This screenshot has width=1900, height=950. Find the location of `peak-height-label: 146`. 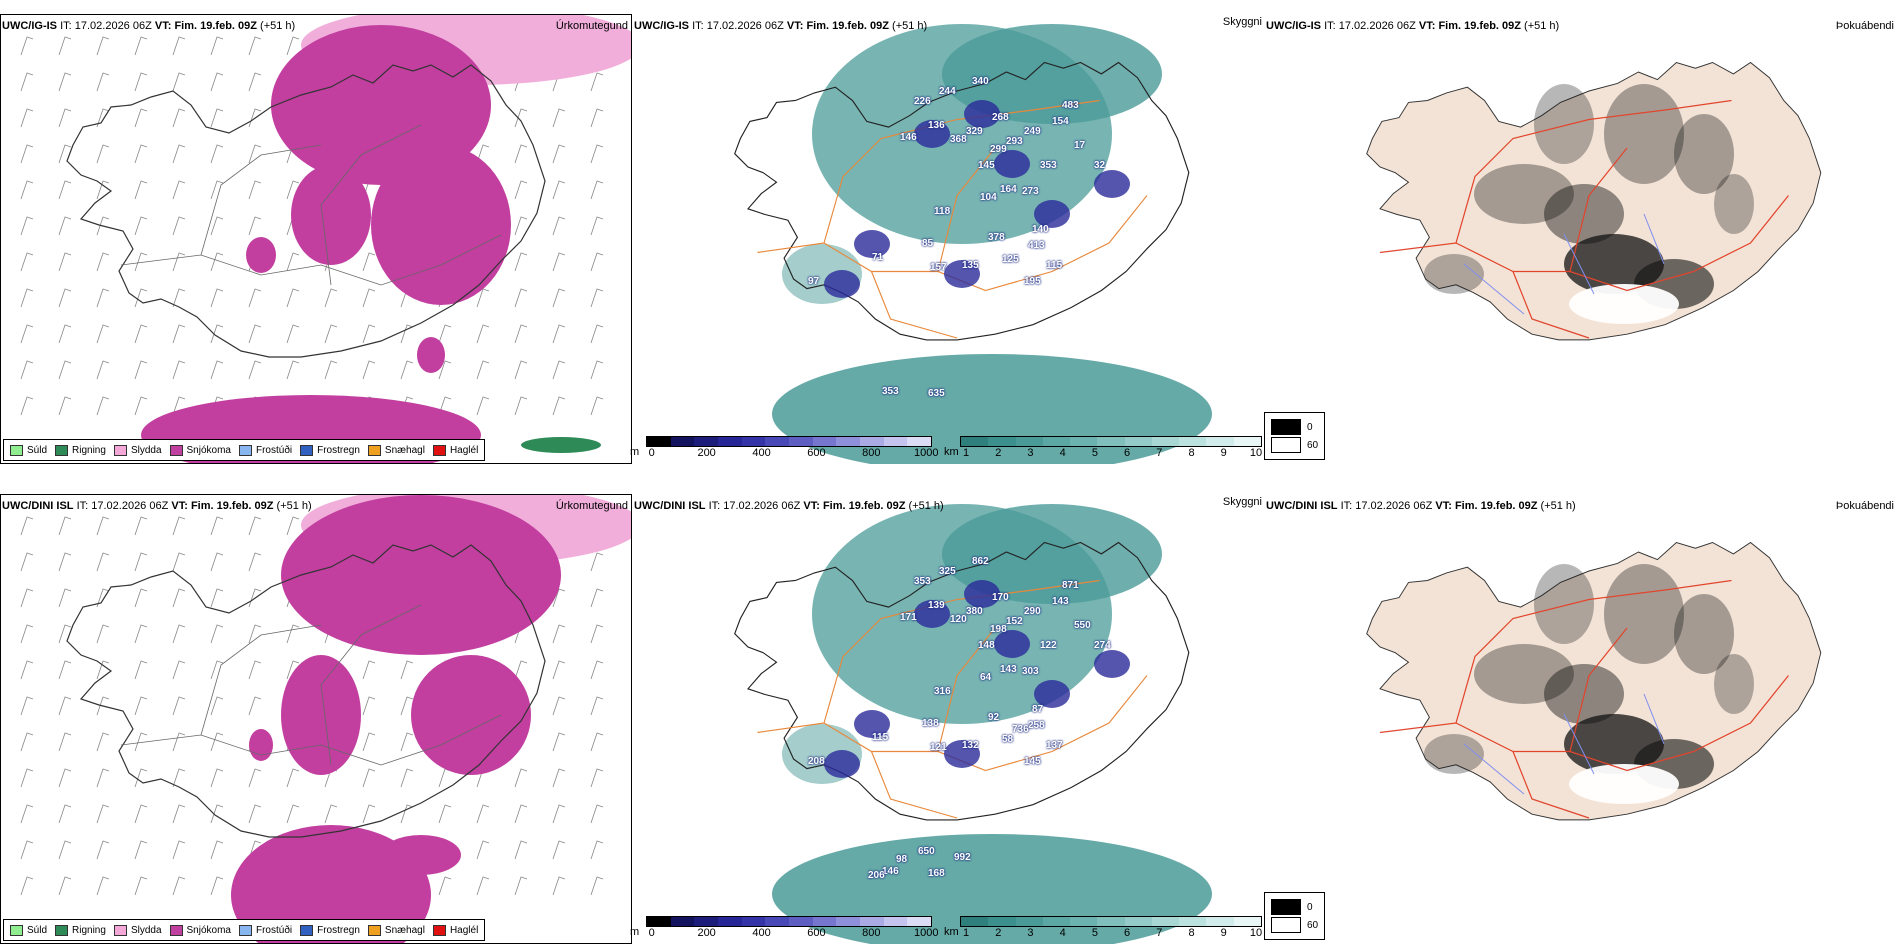

peak-height-label: 146 is located at coordinates (908, 137).